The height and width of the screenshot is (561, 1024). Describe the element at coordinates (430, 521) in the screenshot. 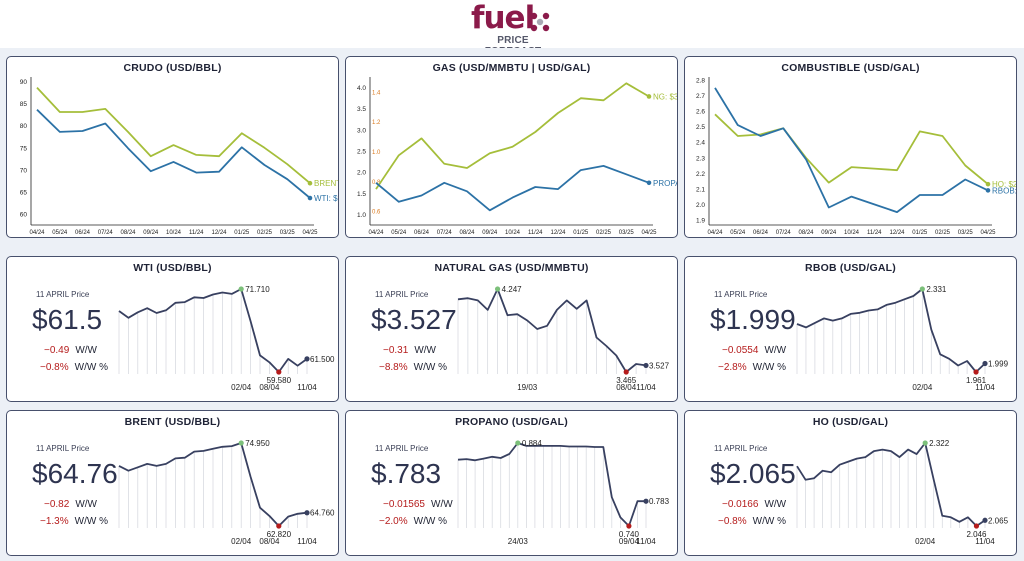

I see `propano-ww-pct-label: W/W %` at that location.